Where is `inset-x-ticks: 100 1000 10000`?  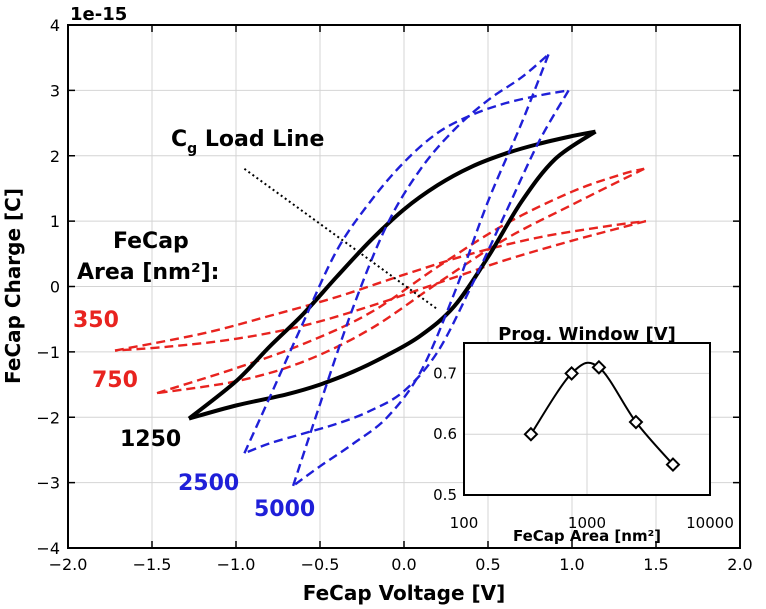 inset-x-ticks: 100 1000 10000 is located at coordinates (592, 523).